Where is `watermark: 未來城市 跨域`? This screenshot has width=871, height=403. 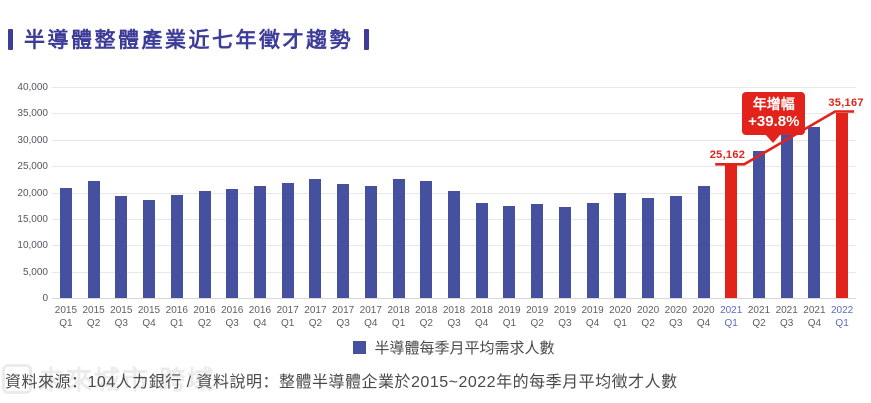 watermark: 未來城市 跨域 is located at coordinates (108, 378).